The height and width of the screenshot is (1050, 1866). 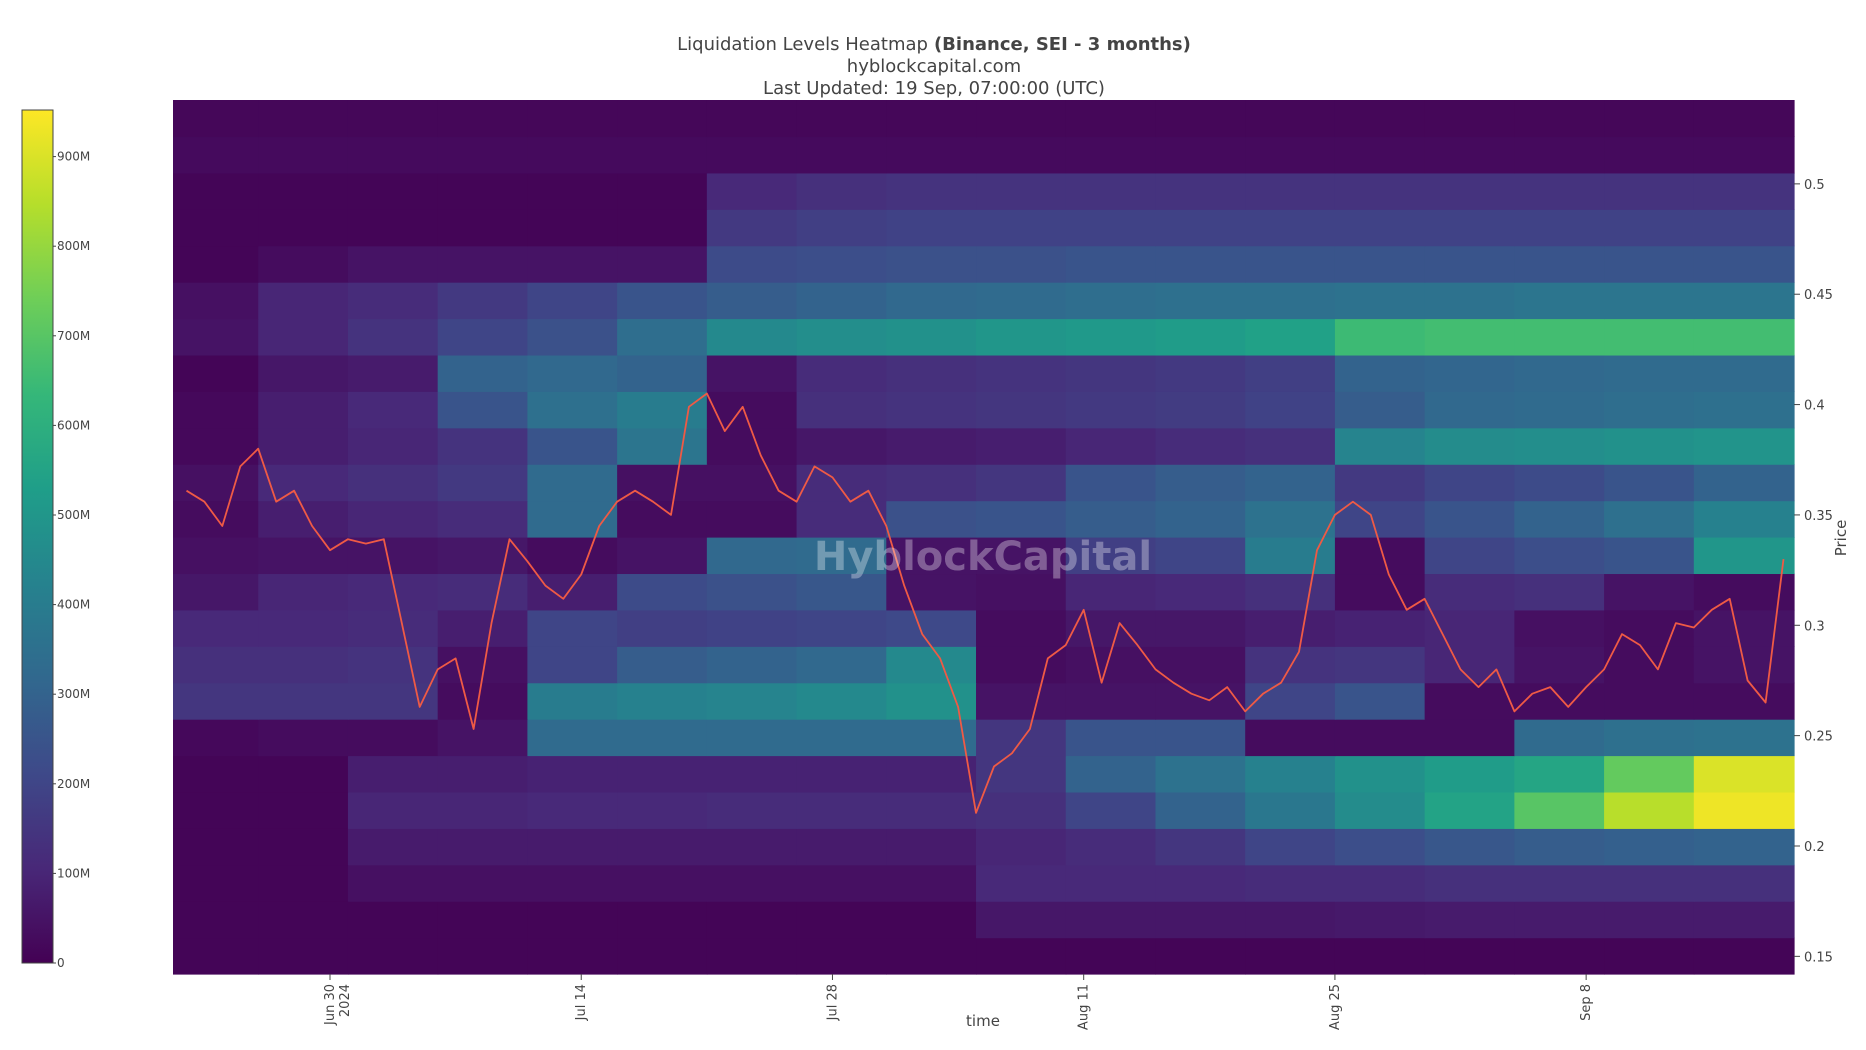 I want to click on x-tick-label: Jul 28, so click(x=832, y=1002).